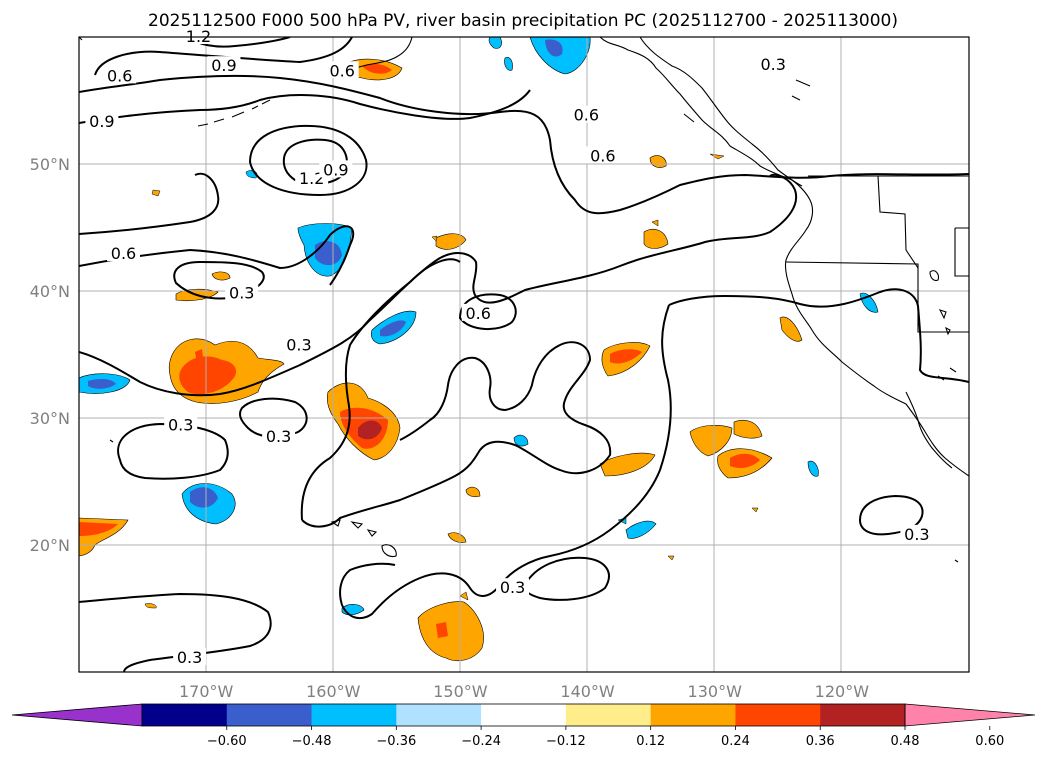  I want to click on latitude-tick-labels: 50°N 40°N 30°N 20°N, so click(50, 355).